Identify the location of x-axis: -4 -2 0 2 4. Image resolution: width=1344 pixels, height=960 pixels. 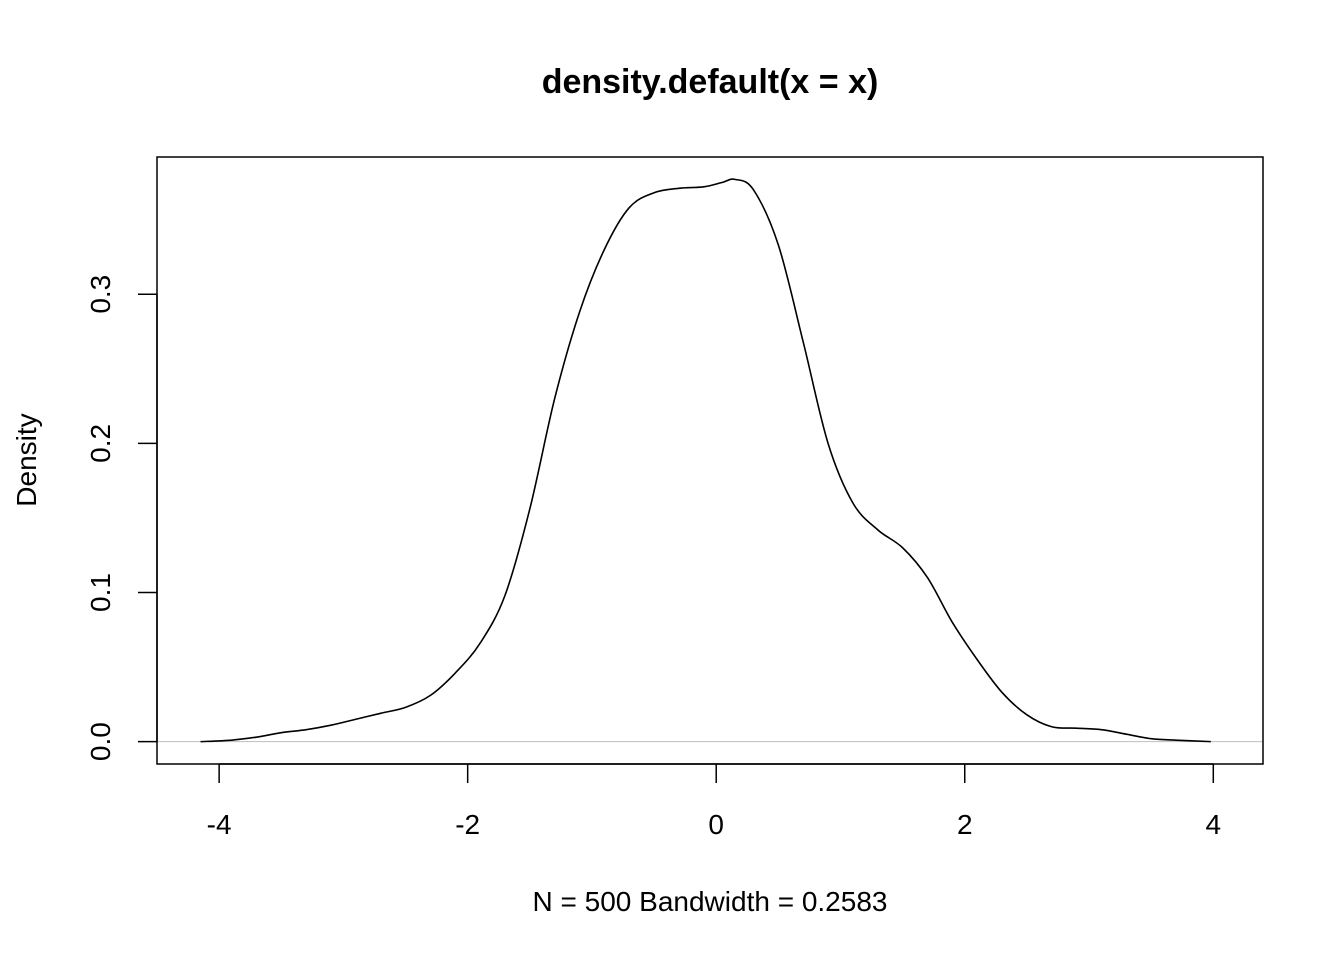
(714, 801).